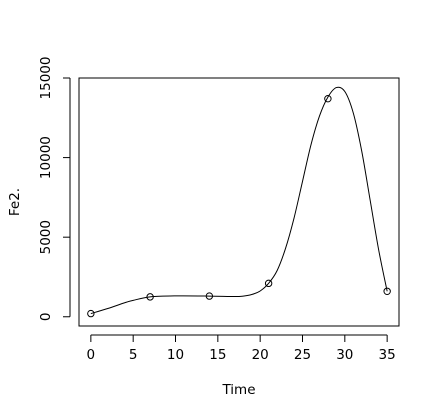 The height and width of the screenshot is (420, 440). Describe the element at coordinates (54, 189) in the screenshot. I see `y-axis: 0 5000 10000 15000` at that location.